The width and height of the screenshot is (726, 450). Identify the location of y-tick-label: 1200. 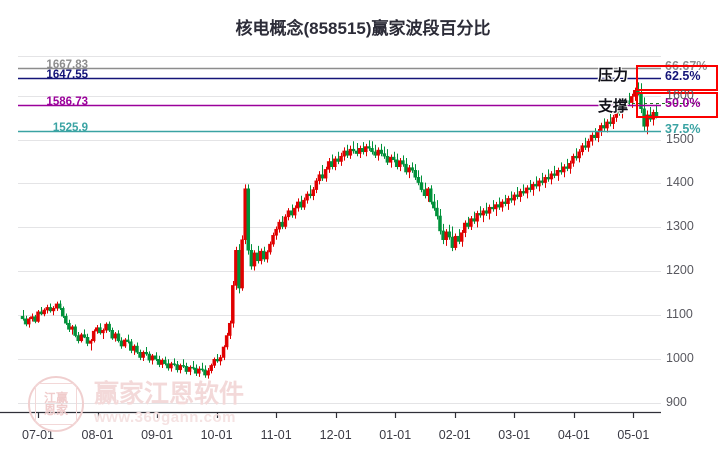
(680, 270).